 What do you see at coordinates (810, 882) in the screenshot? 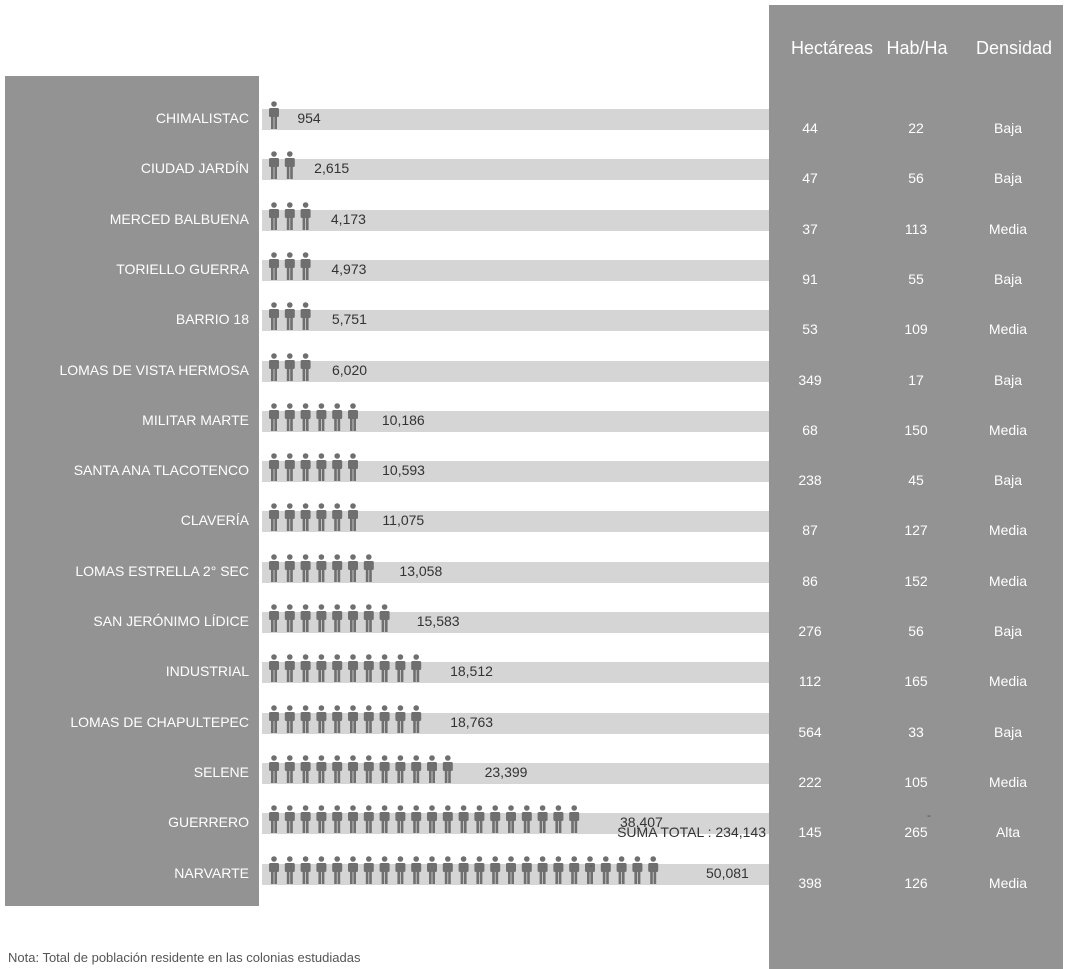
I see `cell-hectareas: 398` at bounding box center [810, 882].